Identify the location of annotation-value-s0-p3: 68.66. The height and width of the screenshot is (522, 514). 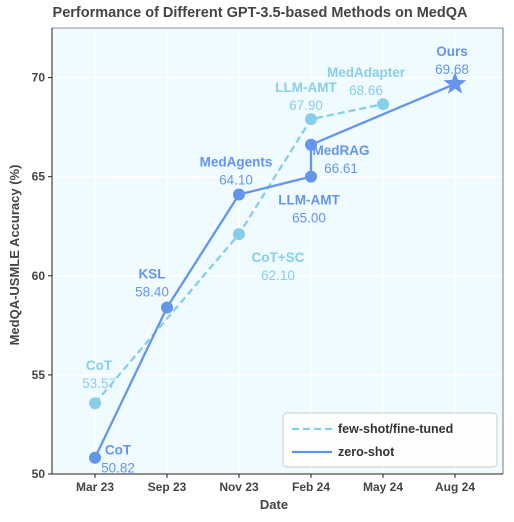
(366, 90).